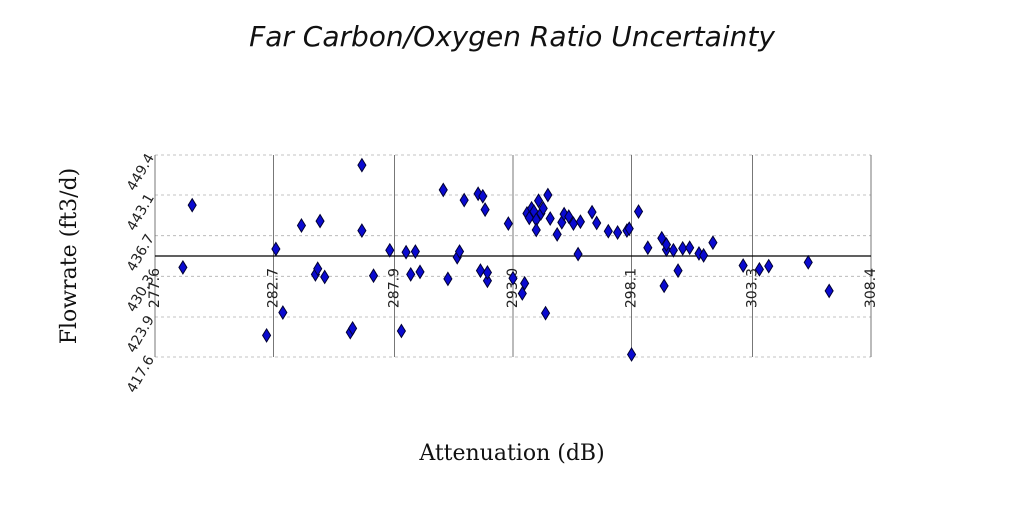  Describe the element at coordinates (141, 334) in the screenshot. I see `y-tick-label: 423.9` at that location.